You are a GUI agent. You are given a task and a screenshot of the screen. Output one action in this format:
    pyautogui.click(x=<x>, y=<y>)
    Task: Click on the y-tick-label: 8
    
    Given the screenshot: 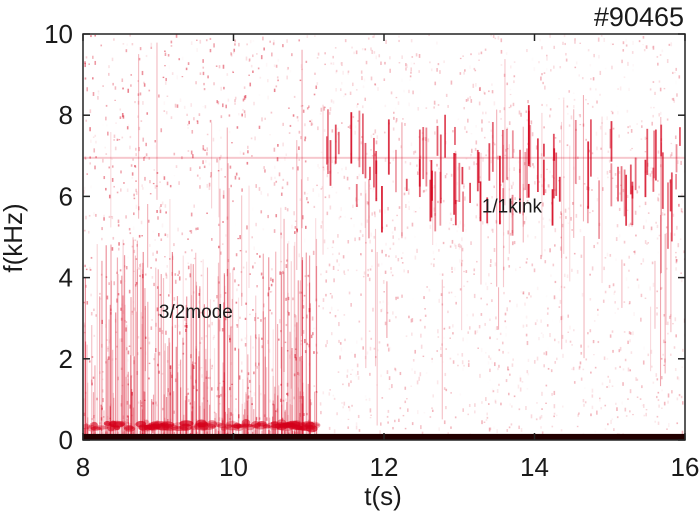 What is the action you would take?
    pyautogui.click(x=66, y=115)
    